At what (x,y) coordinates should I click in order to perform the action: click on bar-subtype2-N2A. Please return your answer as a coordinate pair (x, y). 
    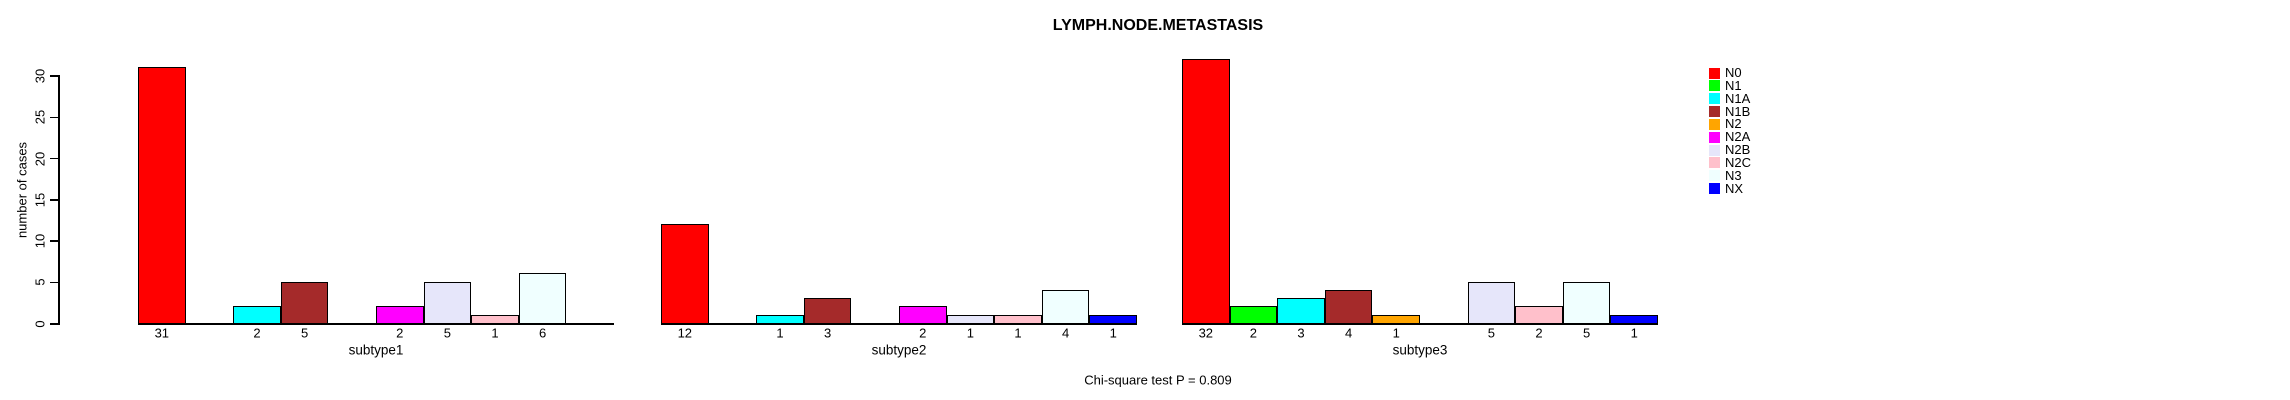
    Looking at the image, I should click on (923, 315).